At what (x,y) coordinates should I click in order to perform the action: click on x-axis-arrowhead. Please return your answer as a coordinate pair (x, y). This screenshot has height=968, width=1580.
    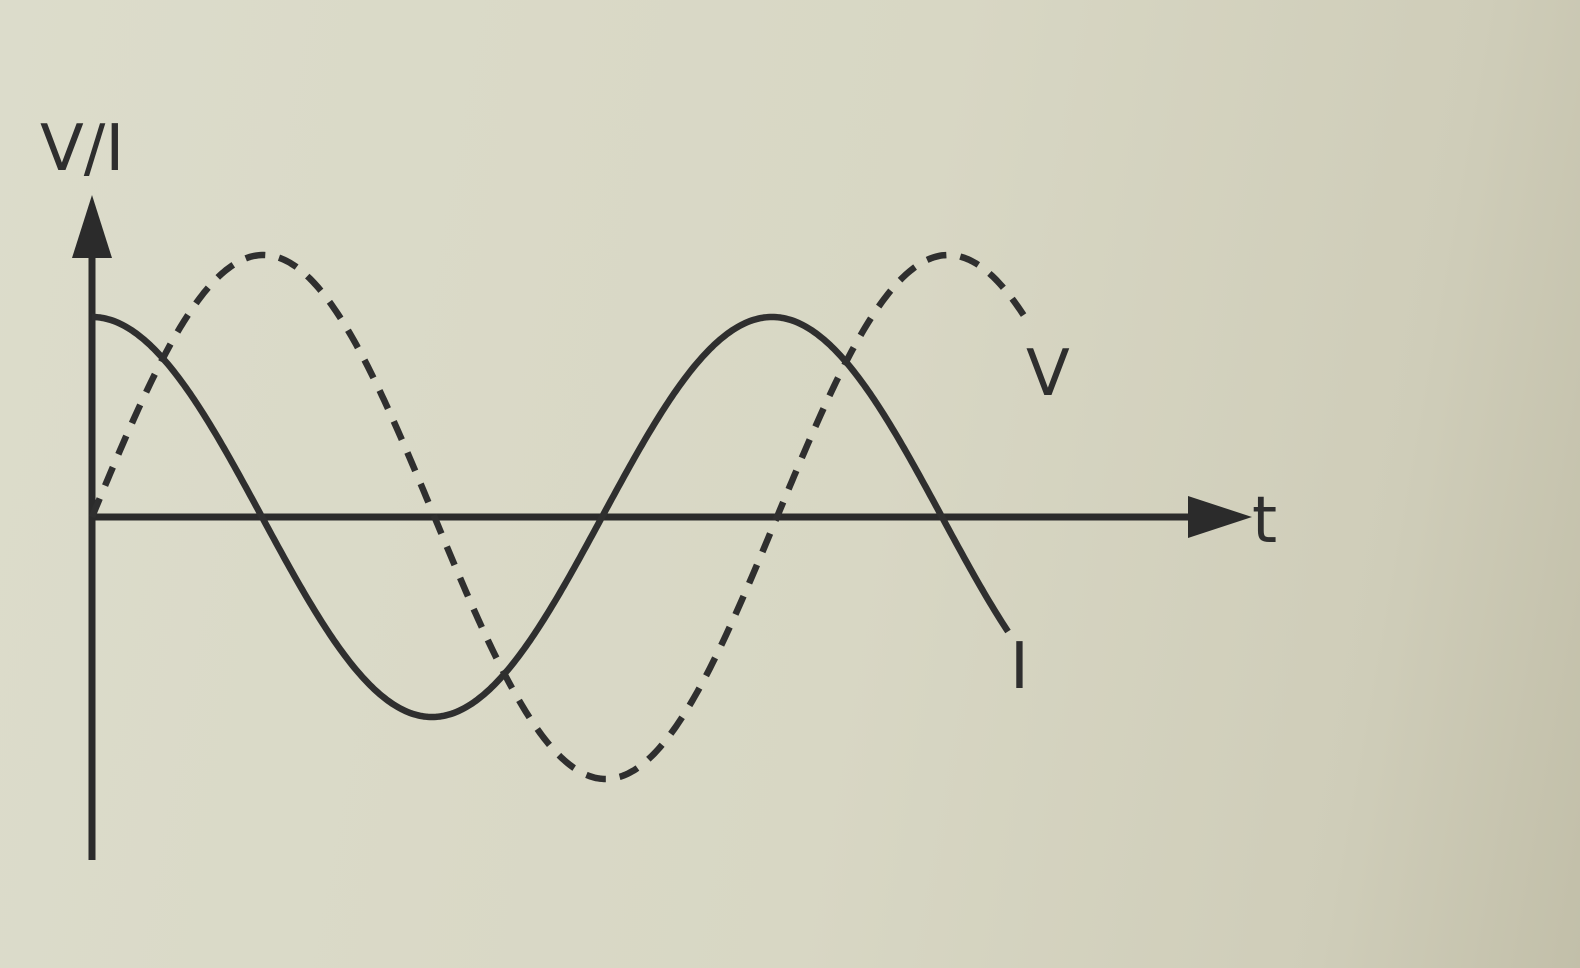
    Looking at the image, I should click on (1220, 517).